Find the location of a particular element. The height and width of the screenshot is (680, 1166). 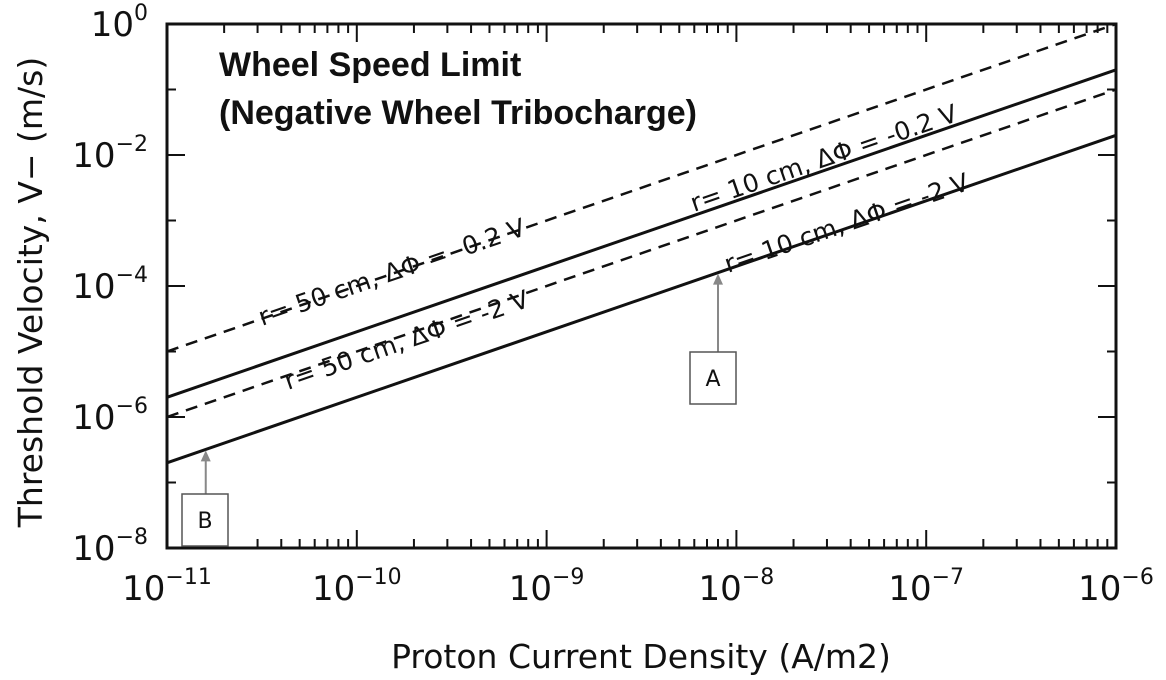

y-tick-label: 10⁰ is located at coordinates (119, 23).